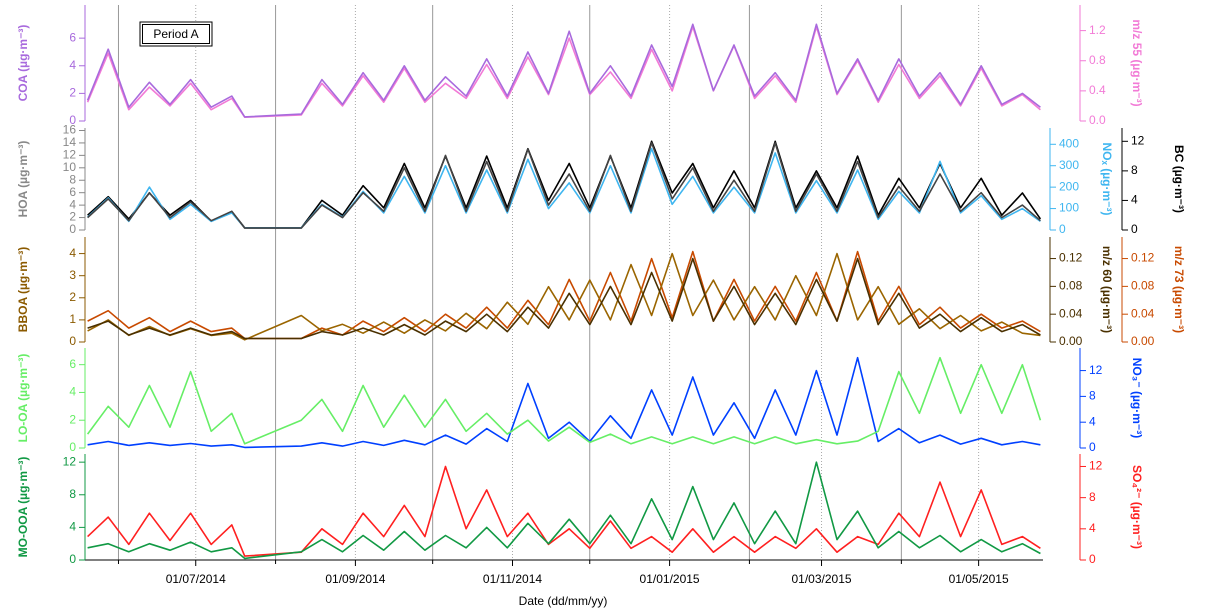 The height and width of the screenshot is (611, 1230). I want to click on annotation: Period A, so click(175, 34).